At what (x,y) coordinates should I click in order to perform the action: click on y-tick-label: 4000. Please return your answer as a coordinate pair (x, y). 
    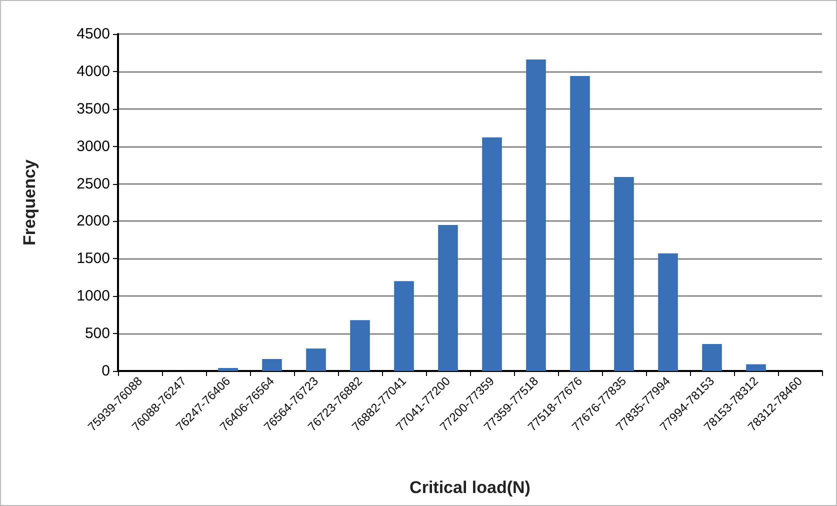
    Looking at the image, I should click on (93, 71).